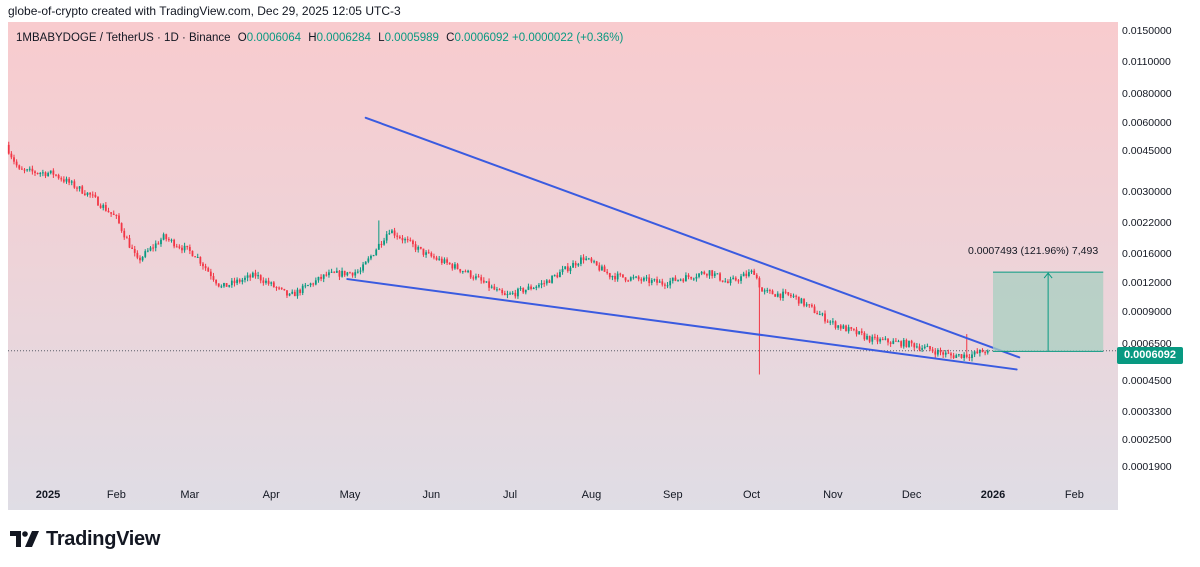  I want to click on high-value: 0.0006284, so click(343, 38).